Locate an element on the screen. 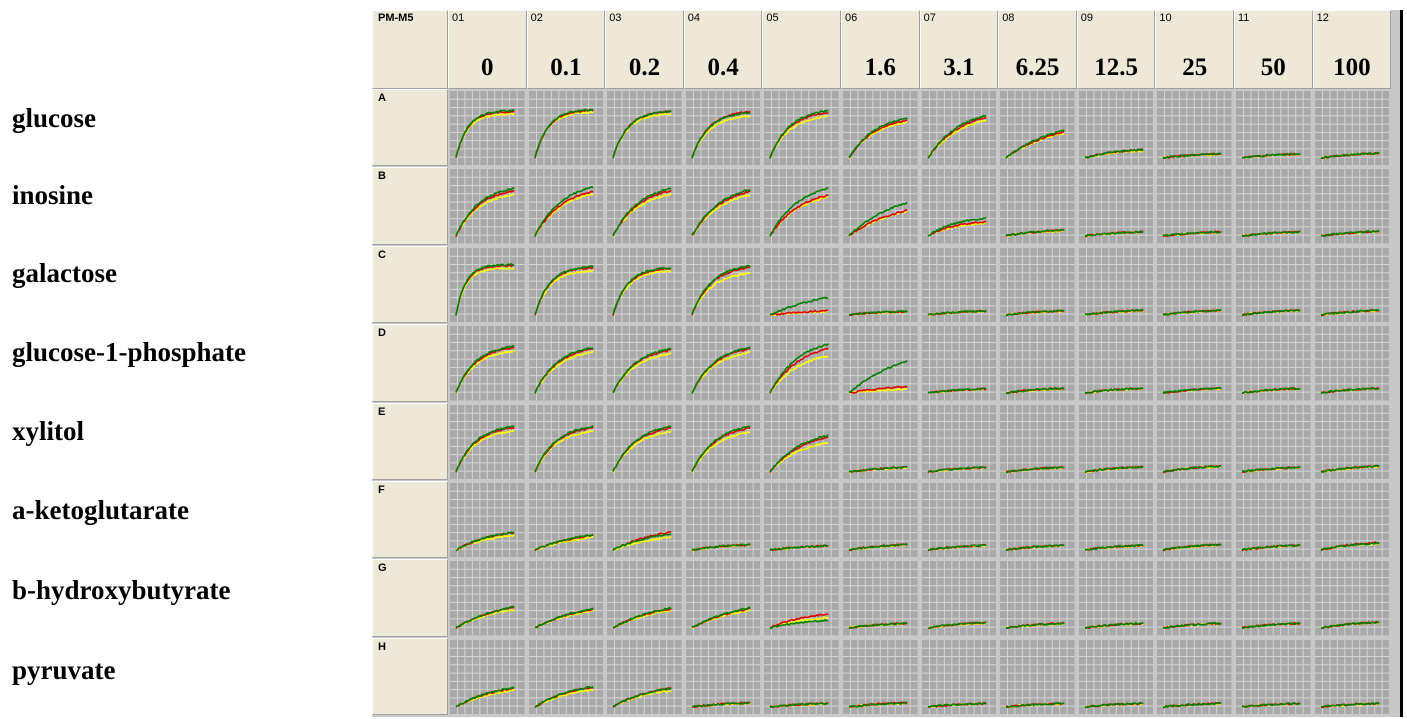 Image resolution: width=1407 pixels, height=719 pixels. well-G05 is located at coordinates (801, 598).